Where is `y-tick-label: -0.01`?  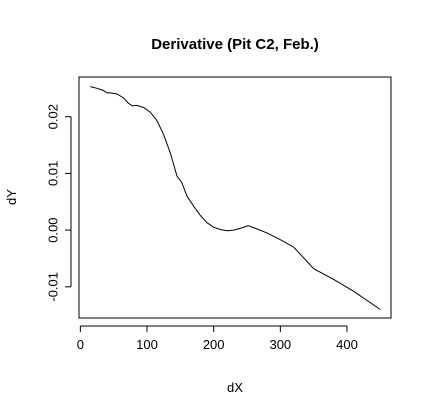 y-tick-label: -0.01 is located at coordinates (52, 287).